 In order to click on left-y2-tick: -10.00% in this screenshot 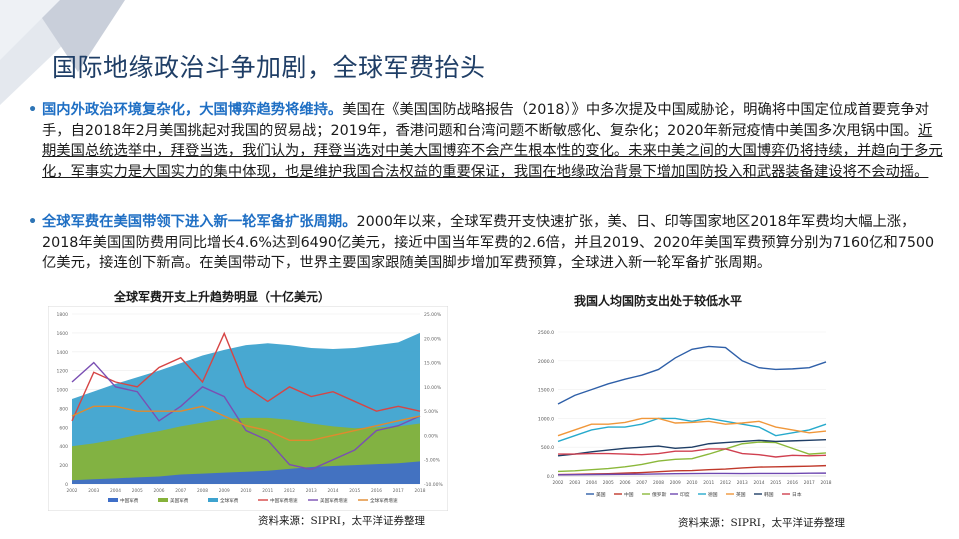, I will do `click(434, 485)`.